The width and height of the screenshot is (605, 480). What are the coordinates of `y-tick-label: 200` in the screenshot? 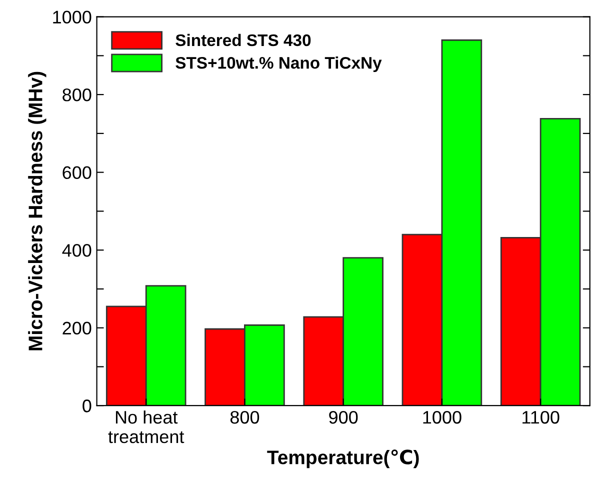 It's located at (77, 328).